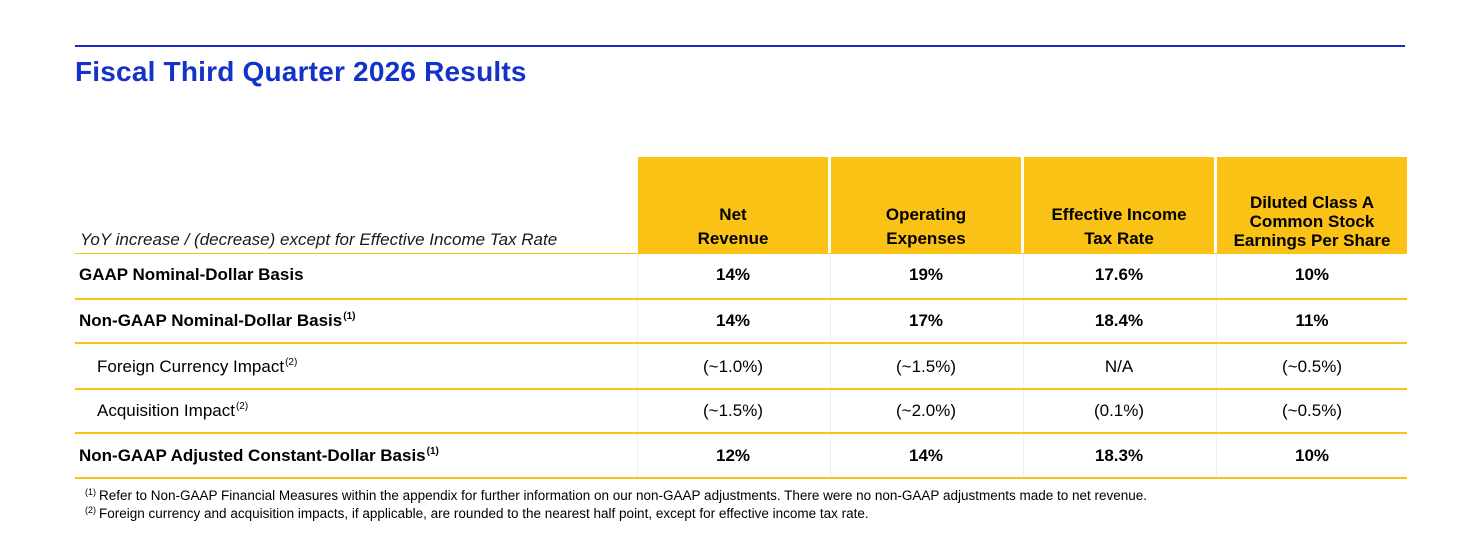  I want to click on header-line: Common Stock, so click(1312, 221).